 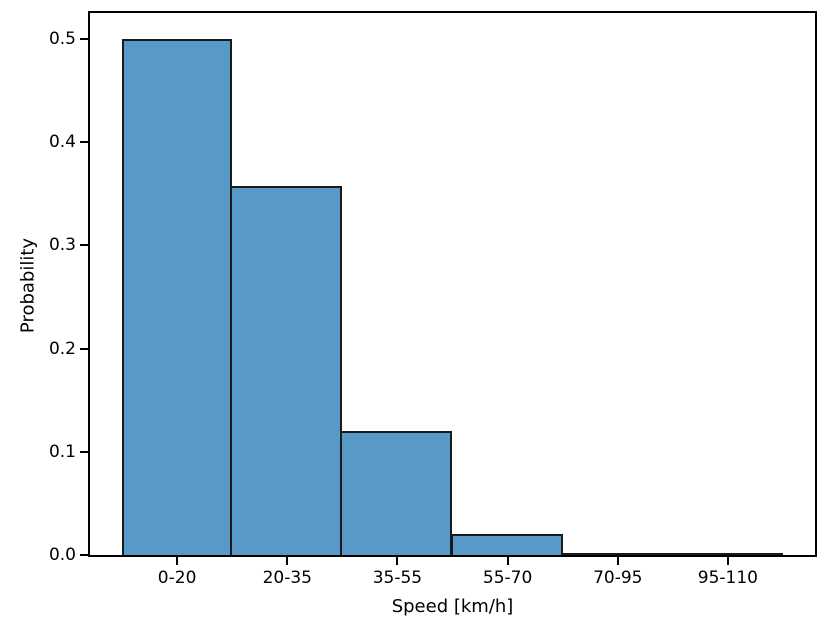 What do you see at coordinates (62, 38) in the screenshot?
I see `y-tick-label: 0.5` at bounding box center [62, 38].